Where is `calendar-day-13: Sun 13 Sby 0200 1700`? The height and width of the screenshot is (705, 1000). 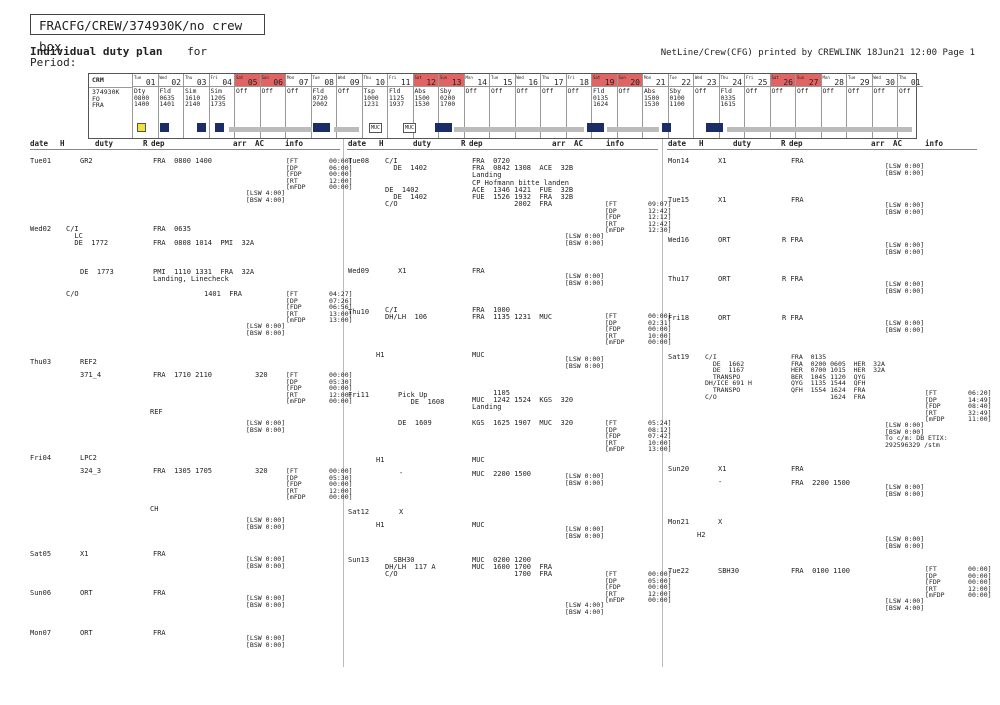
calendar-day-13: Sun 13 Sby 0200 1700 is located at coordinates (451, 106).